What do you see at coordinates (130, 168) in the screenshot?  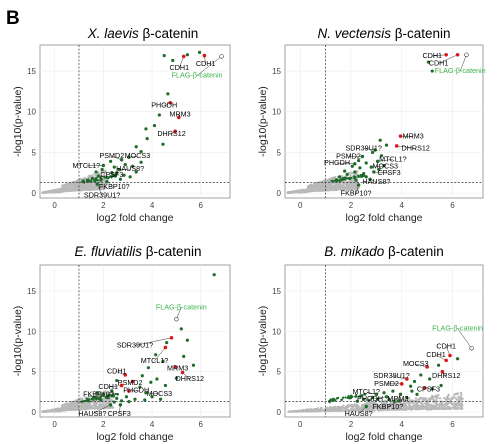 I see `protein-label: HAUS8?` at bounding box center [130, 168].